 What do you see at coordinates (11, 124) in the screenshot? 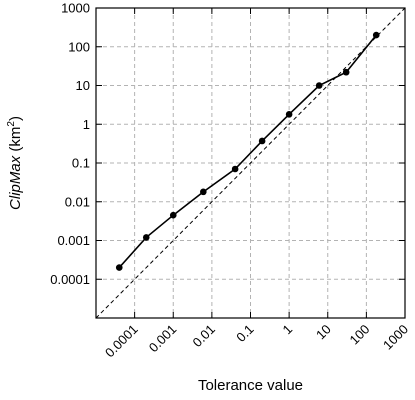
I see `y-axis-title-exponent: 2` at bounding box center [11, 124].